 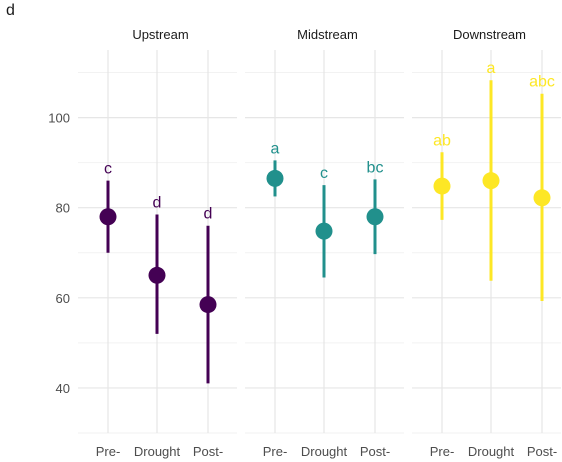 What do you see at coordinates (59, 118) in the screenshot?
I see `y-tick-label: 100` at bounding box center [59, 118].